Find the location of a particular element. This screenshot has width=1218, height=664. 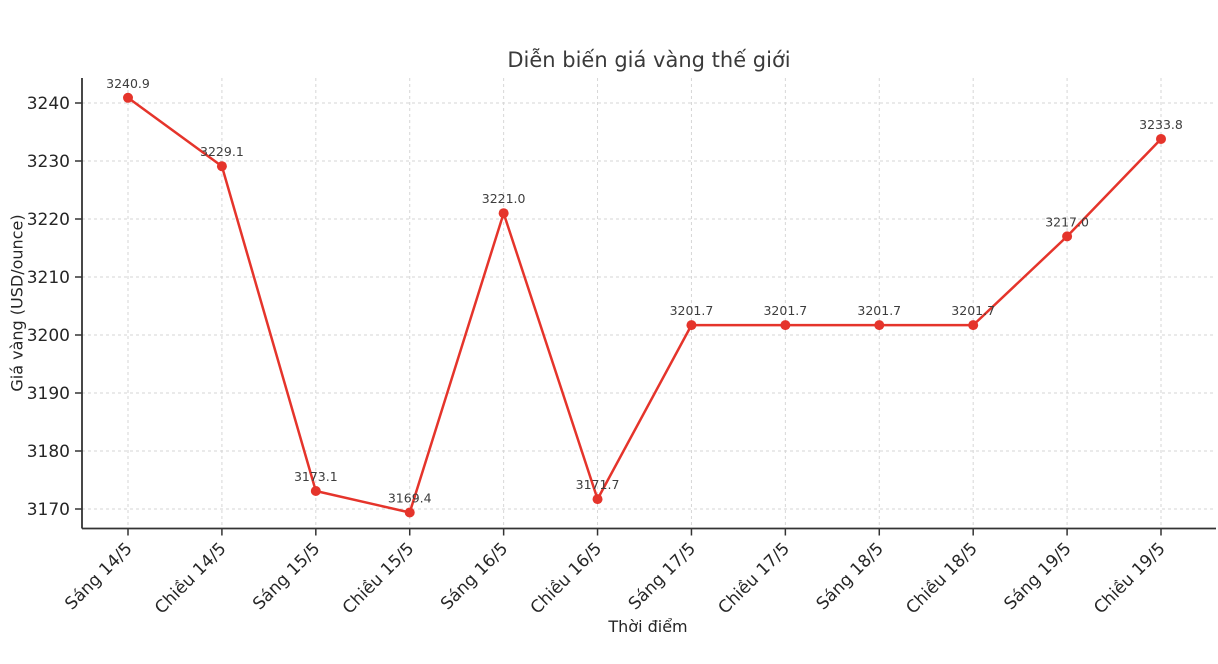

x-tick-label: Chiều 17/5 is located at coordinates (754, 578).